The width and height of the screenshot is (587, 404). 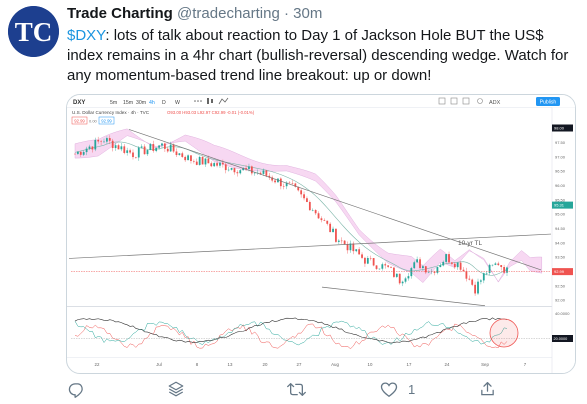 What do you see at coordinates (79, 120) in the screenshot?
I see `sell-box: 92.99` at bounding box center [79, 120].